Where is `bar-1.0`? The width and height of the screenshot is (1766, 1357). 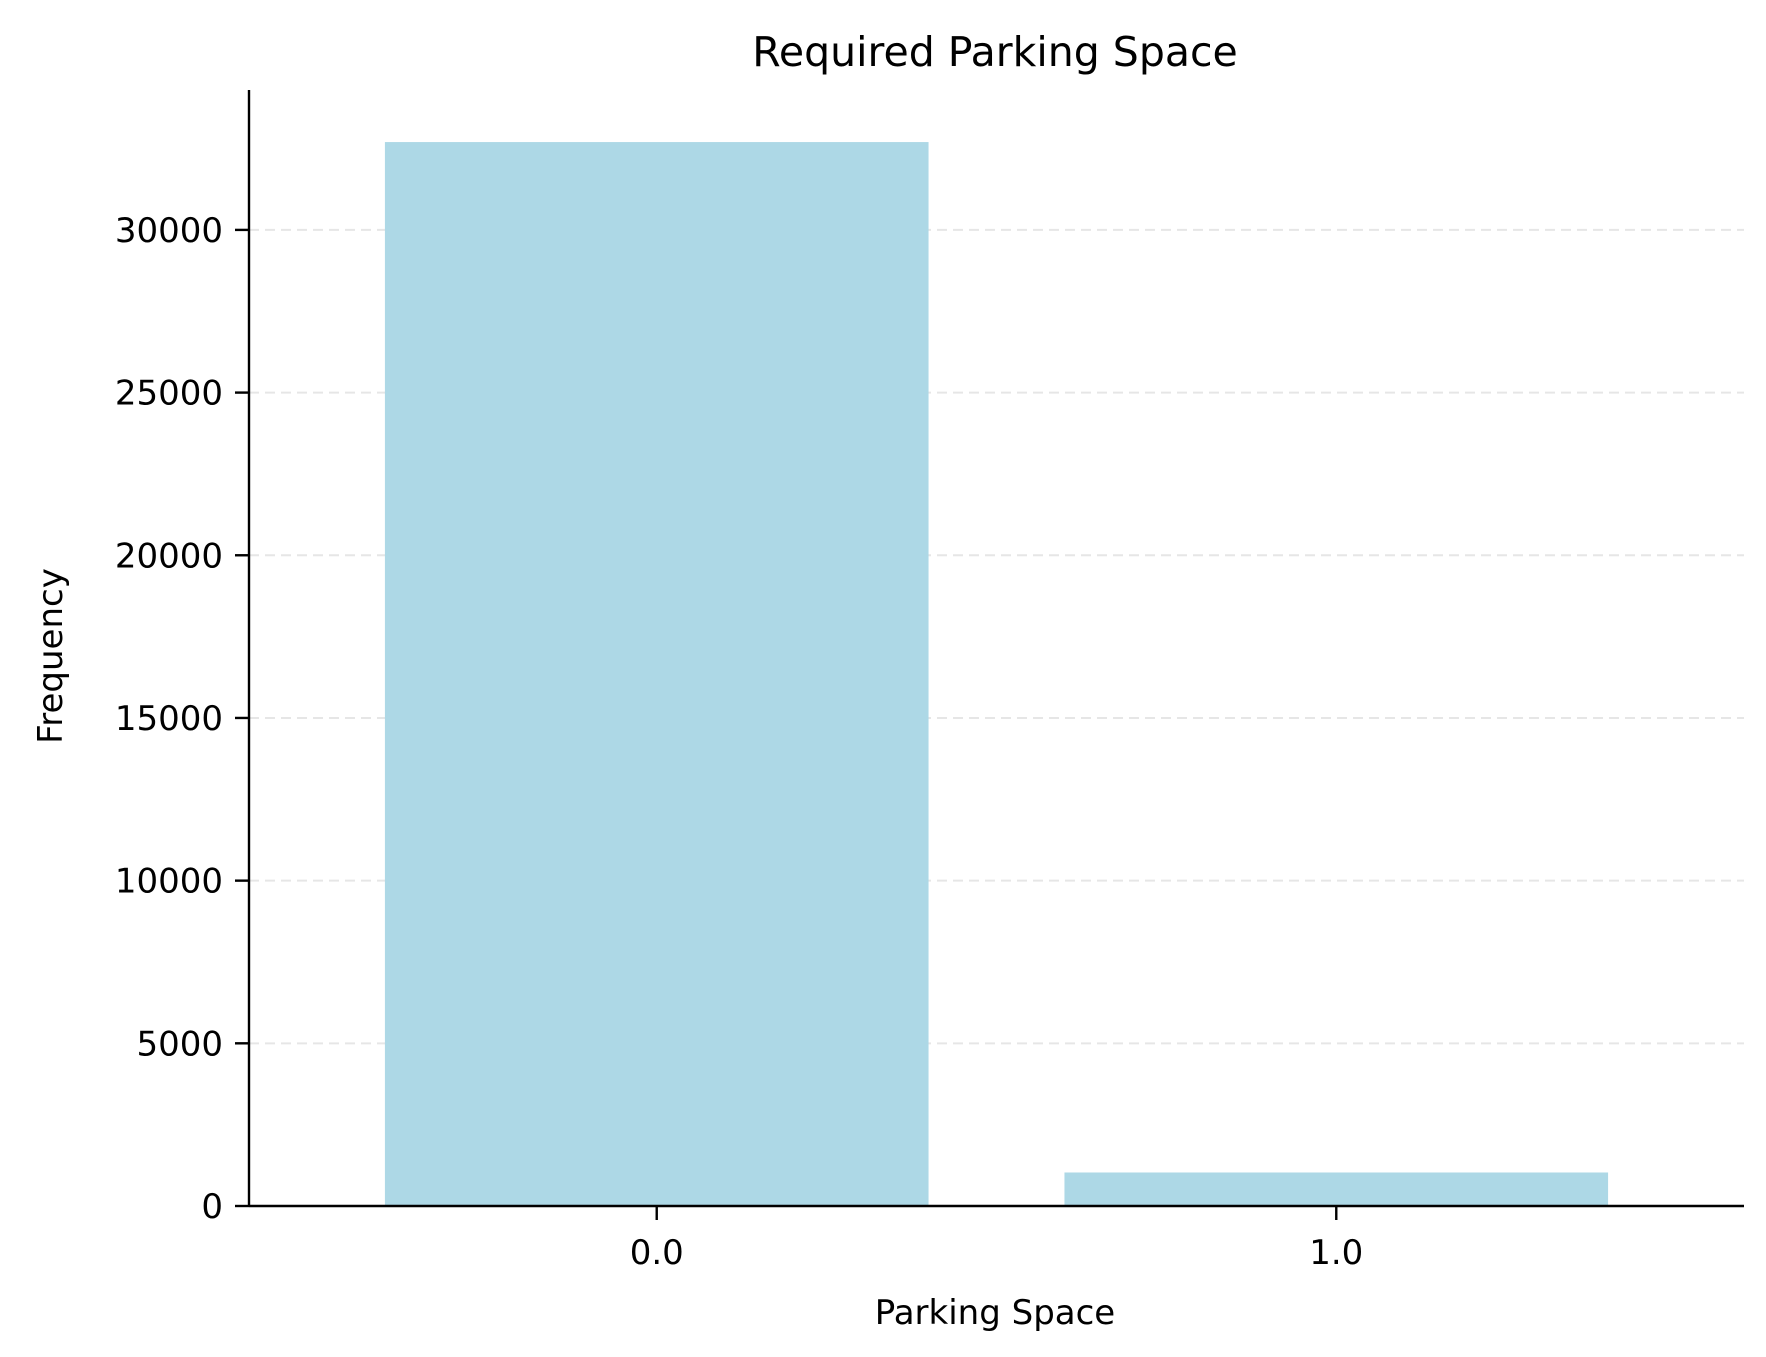
bar-1.0 is located at coordinates (1336, 1189).